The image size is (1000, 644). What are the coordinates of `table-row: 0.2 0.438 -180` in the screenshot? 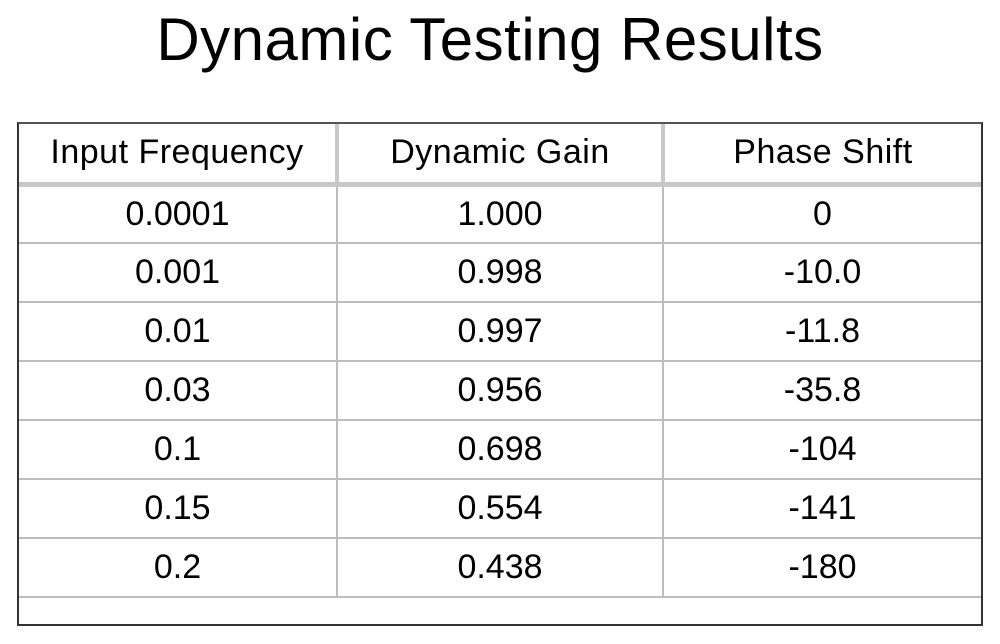 It's located at (500, 568).